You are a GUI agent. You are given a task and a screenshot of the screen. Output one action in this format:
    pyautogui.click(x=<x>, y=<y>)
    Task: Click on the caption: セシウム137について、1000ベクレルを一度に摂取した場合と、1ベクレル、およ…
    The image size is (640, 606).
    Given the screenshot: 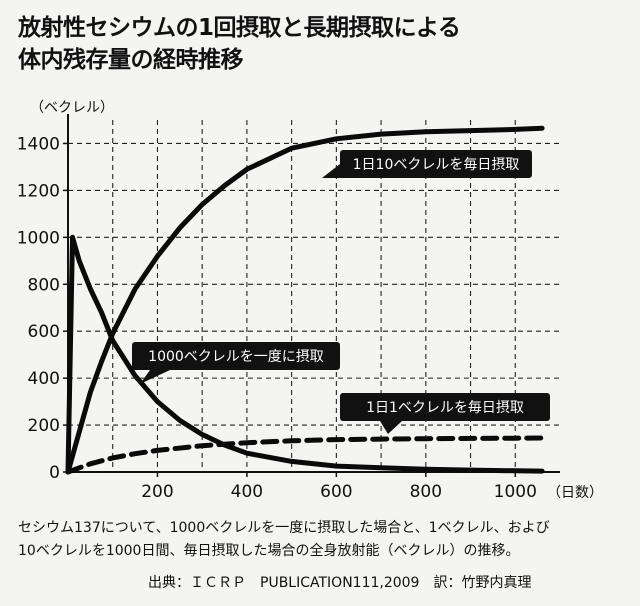 What is the action you would take?
    pyautogui.click(x=323, y=540)
    